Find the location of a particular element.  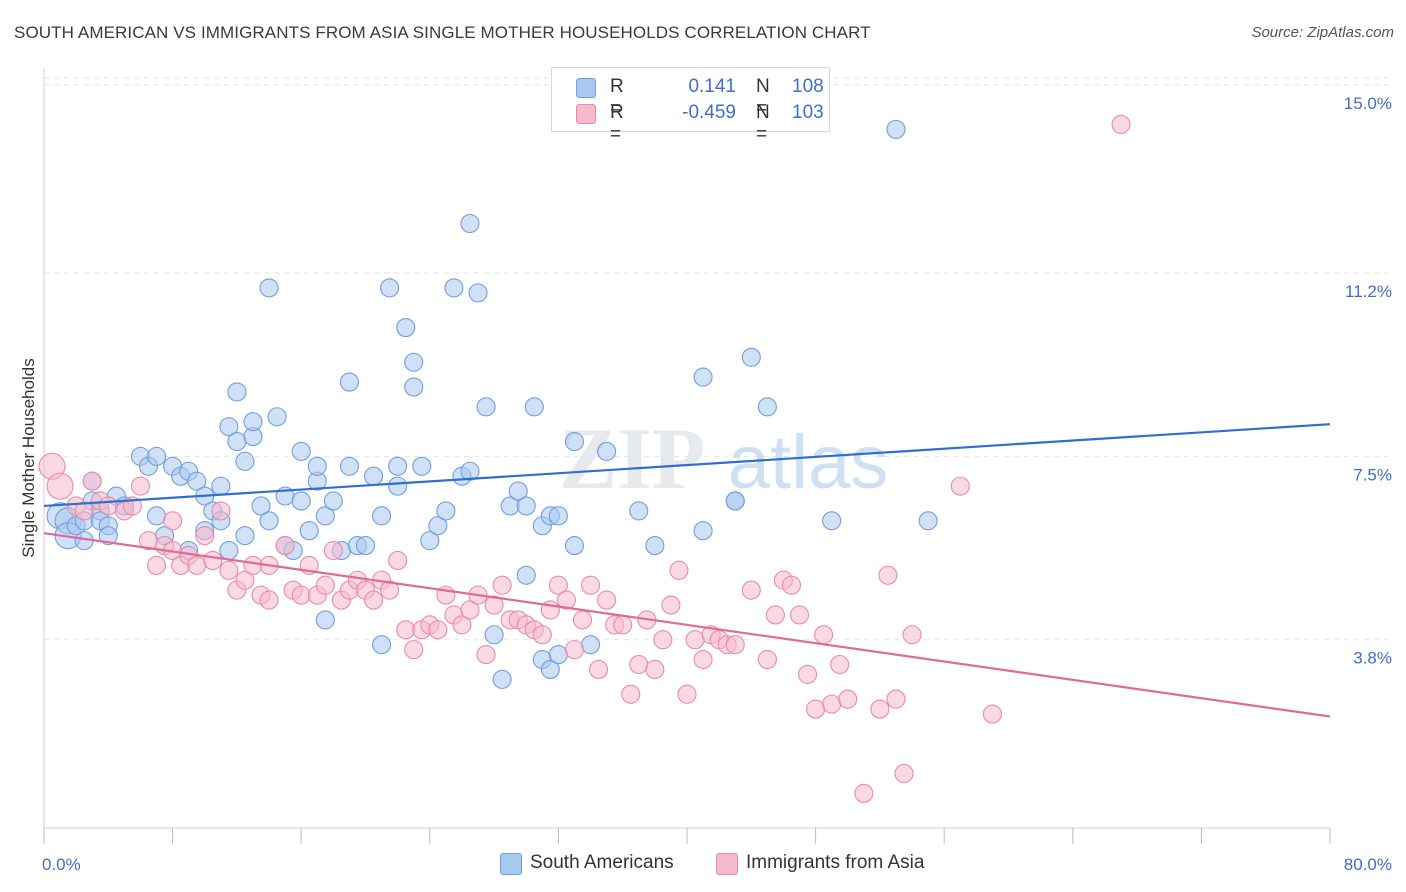

bottom-legend-swatch-pink is located at coordinates (727, 864).